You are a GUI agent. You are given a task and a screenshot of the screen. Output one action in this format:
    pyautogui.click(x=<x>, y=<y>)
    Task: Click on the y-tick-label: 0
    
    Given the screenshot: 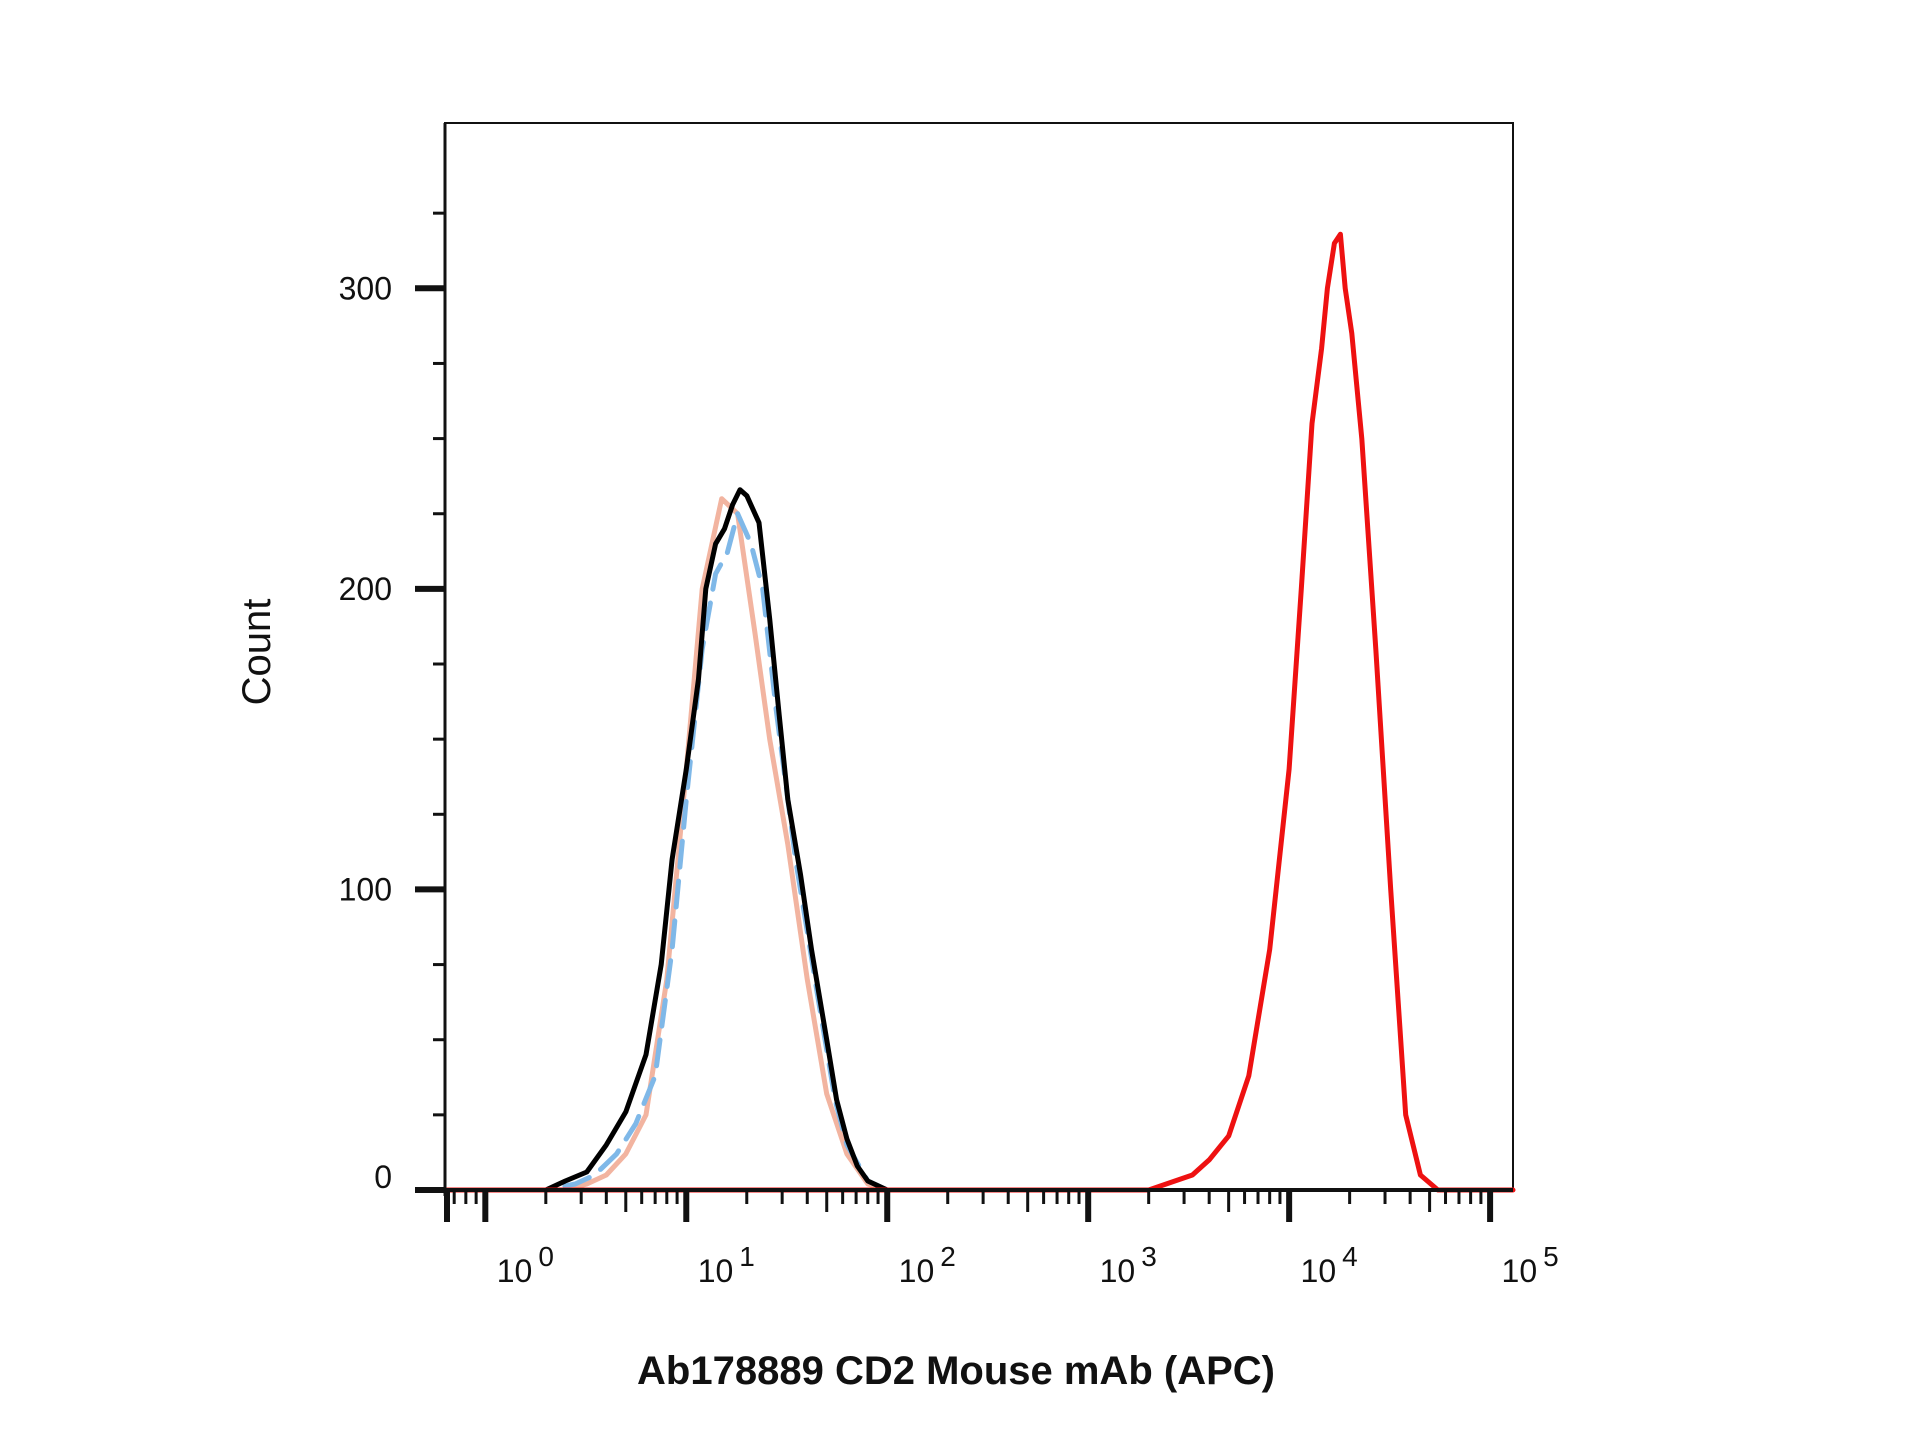 What is the action you would take?
    pyautogui.click(x=383, y=1177)
    